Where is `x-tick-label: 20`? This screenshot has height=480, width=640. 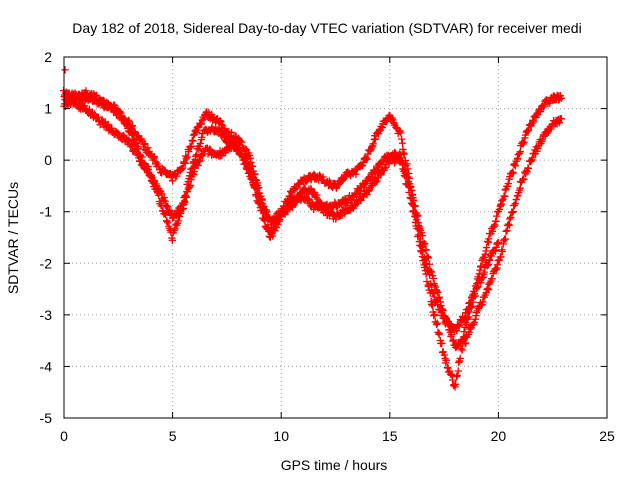
x-tick-label: 20 is located at coordinates (499, 436).